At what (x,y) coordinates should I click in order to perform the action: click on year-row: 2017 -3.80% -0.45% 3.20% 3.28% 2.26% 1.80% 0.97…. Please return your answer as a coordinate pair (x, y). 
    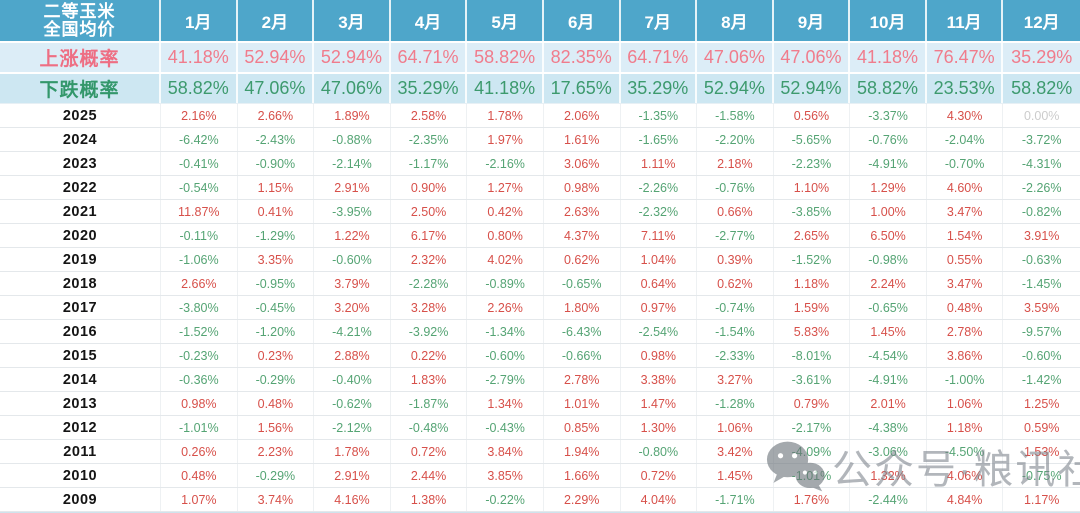
    Looking at the image, I should click on (540, 308).